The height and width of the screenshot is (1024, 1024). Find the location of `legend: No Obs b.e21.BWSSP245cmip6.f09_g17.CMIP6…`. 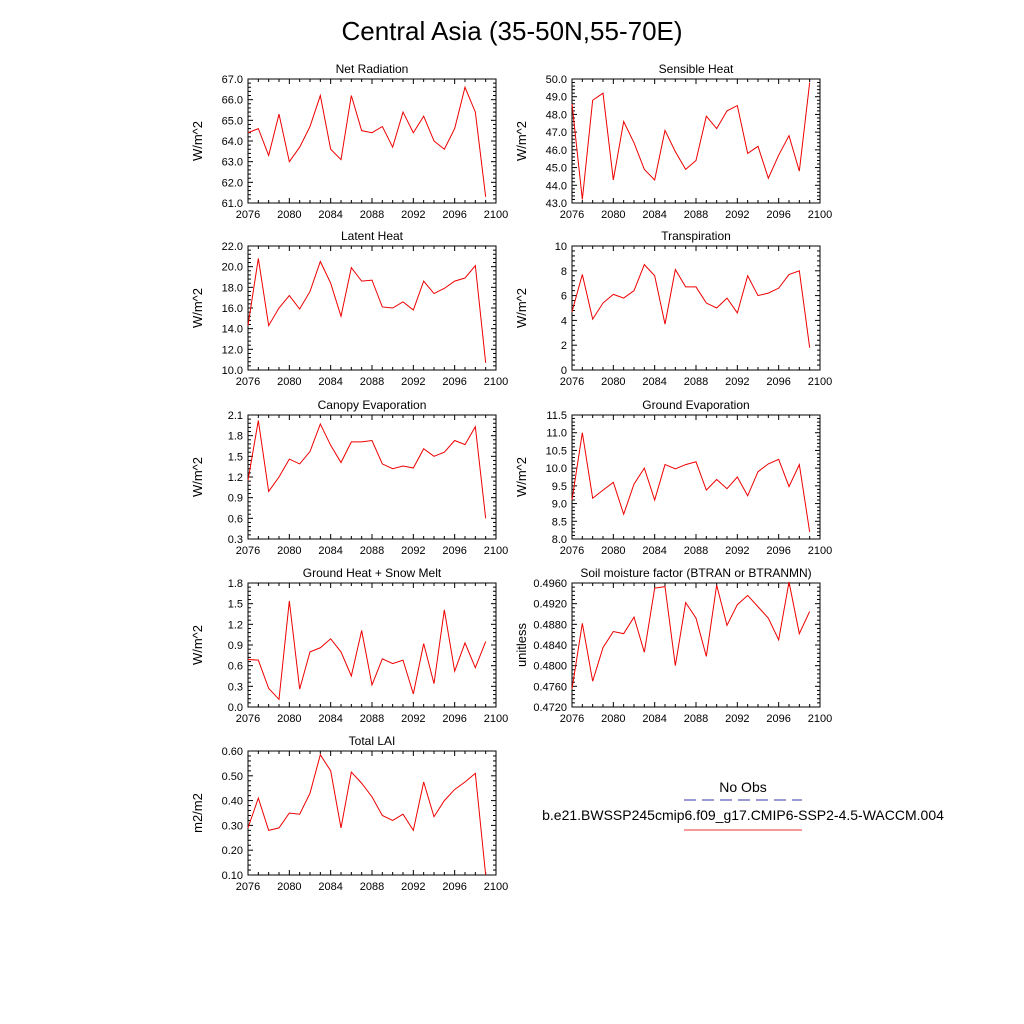

legend: No Obs b.e21.BWSSP245cmip6.f09_g17.CMIP6… is located at coordinates (743, 805).